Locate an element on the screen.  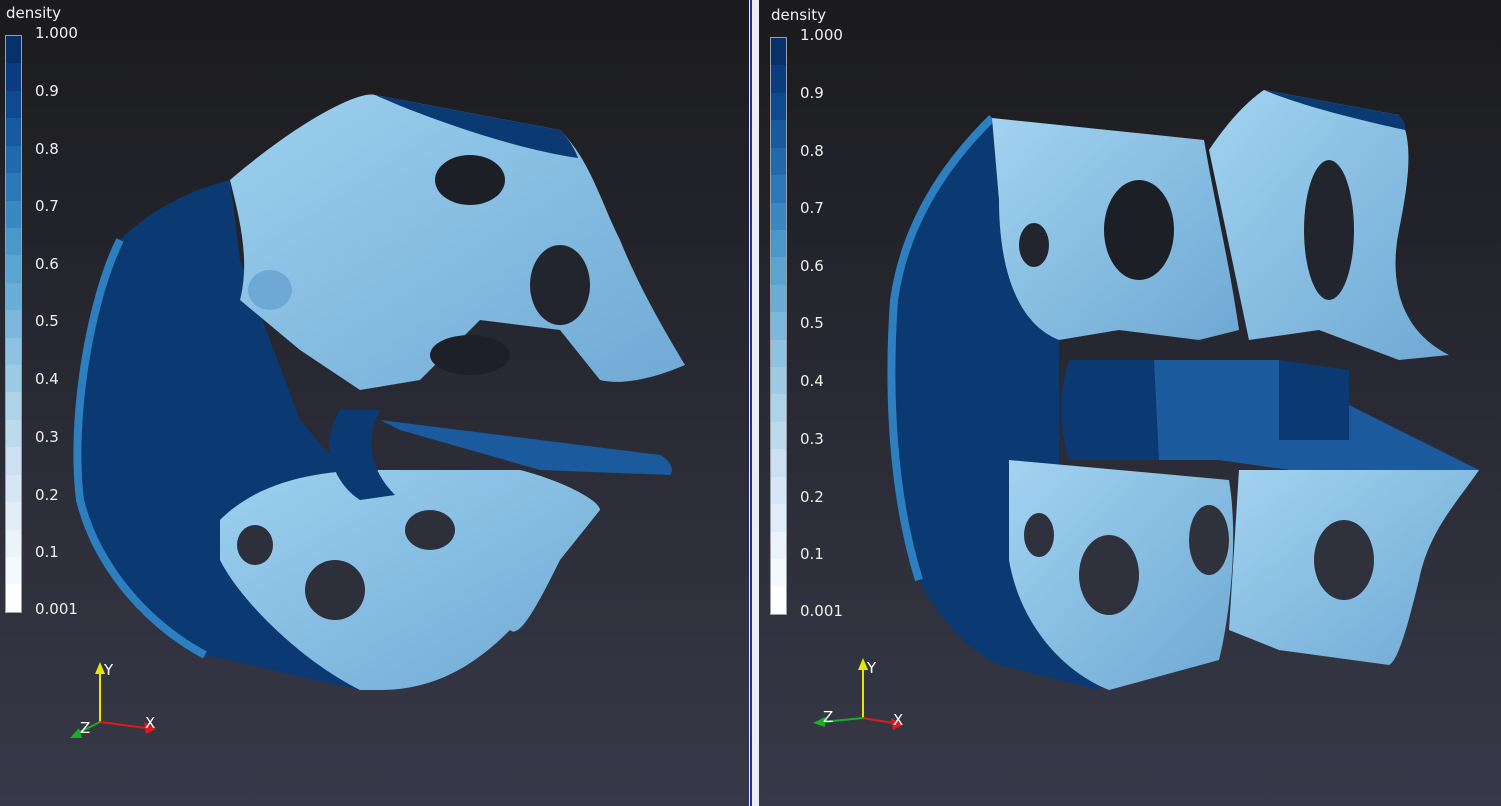
view-splitter is located at coordinates (754, 403).